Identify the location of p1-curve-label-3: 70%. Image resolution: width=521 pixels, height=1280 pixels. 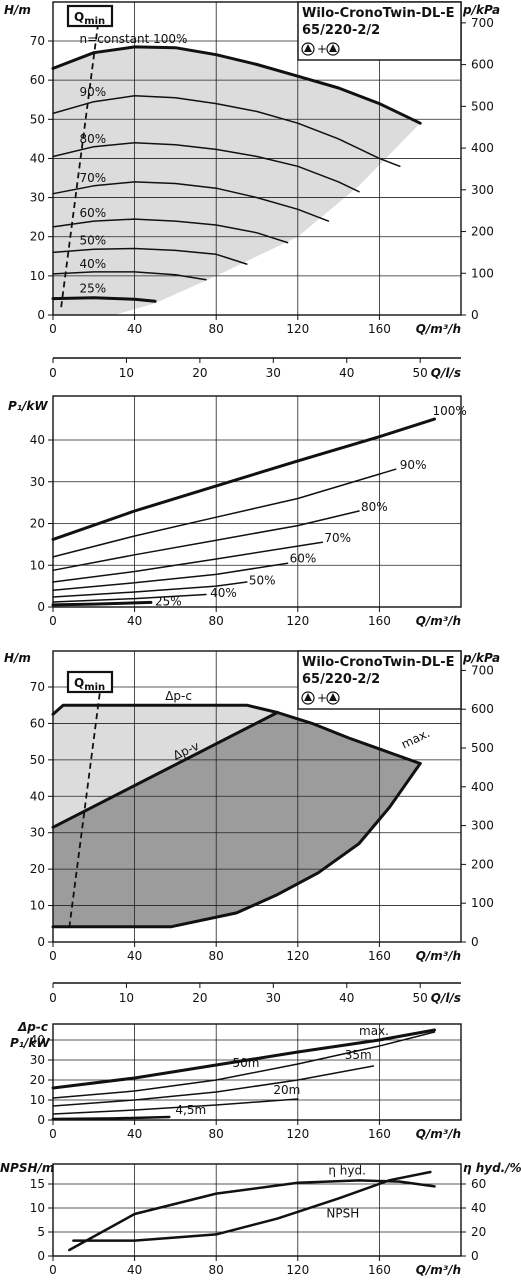
(337, 538).